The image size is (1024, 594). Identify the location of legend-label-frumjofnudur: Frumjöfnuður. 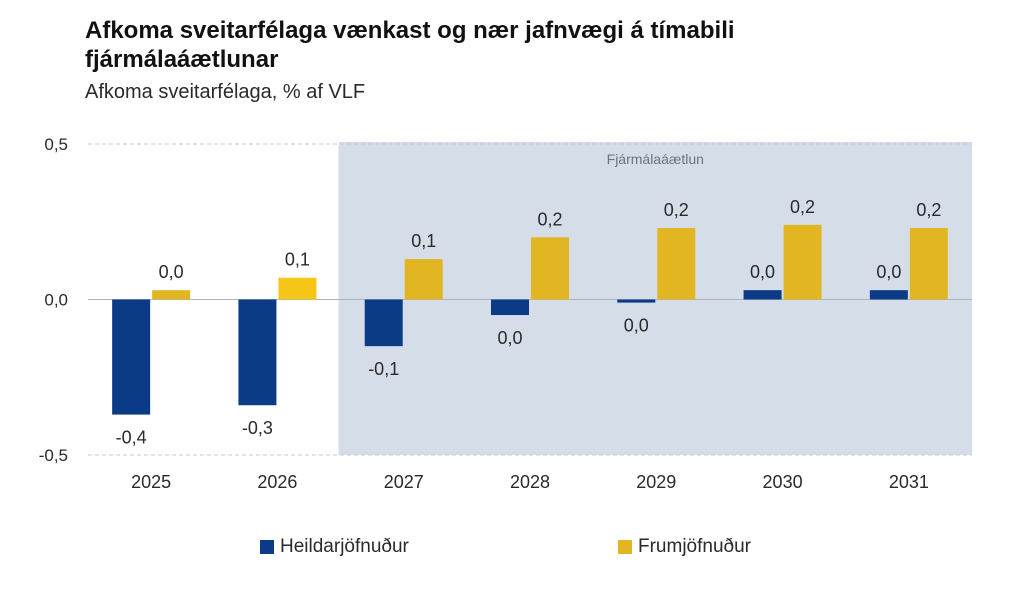
(694, 546).